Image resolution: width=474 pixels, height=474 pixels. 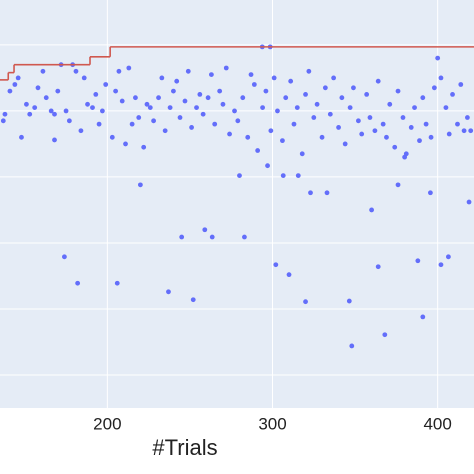 What do you see at coordinates (272, 423) in the screenshot?
I see `x-tick-label: 300` at bounding box center [272, 423].